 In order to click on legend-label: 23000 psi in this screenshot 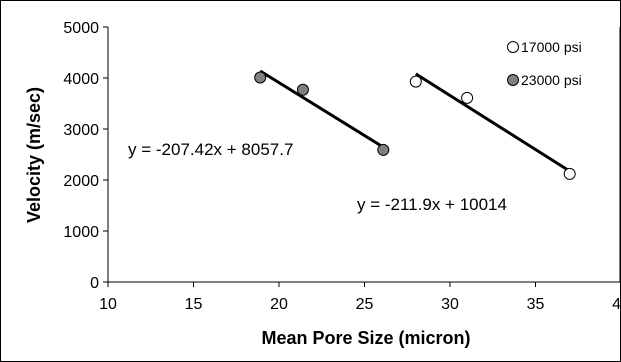, I will do `click(551, 80)`.